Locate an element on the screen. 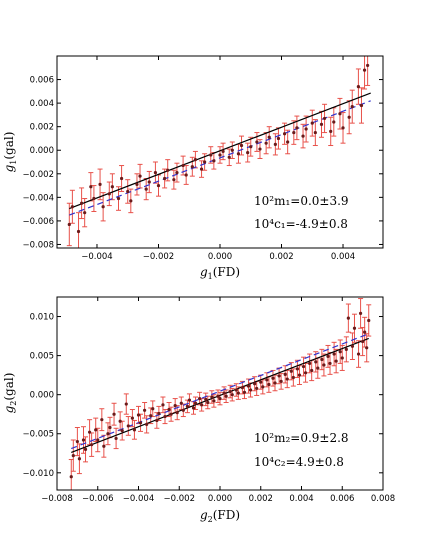 The width and height of the screenshot is (436, 545). y-tick-label: −0.008 is located at coordinates (38, 245).